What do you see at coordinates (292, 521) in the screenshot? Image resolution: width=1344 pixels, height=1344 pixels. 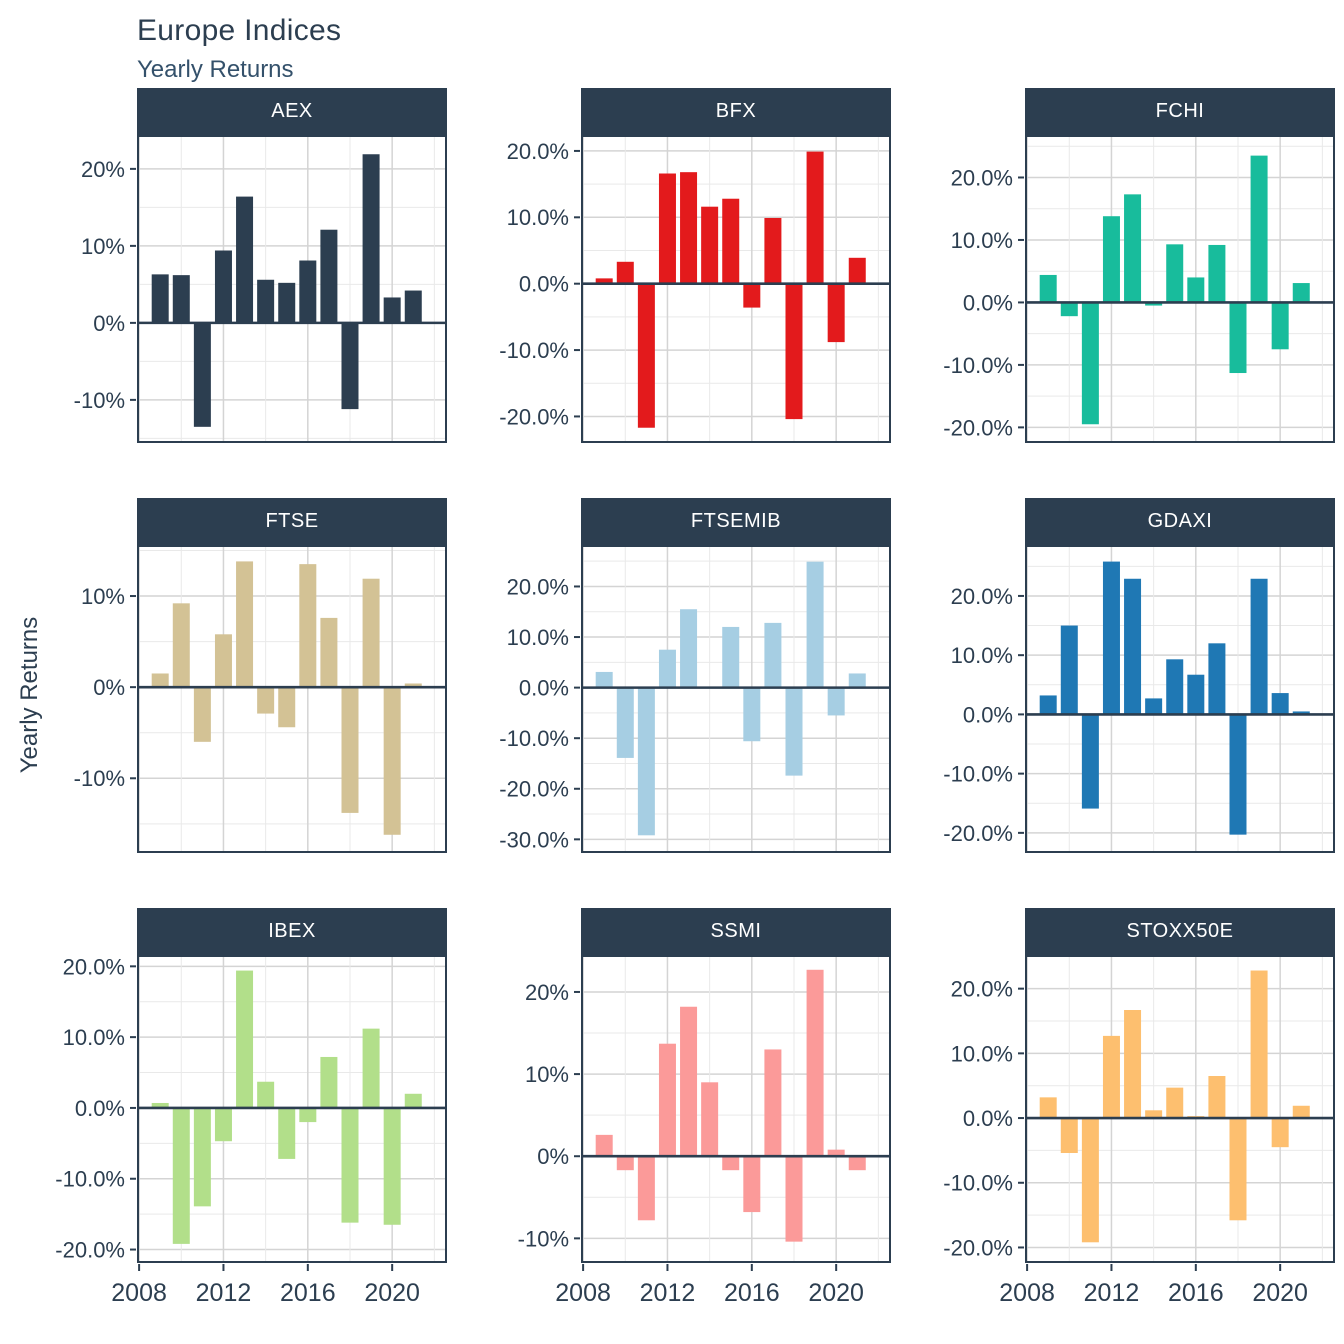 I see `facet-header-FTSE: FTSE` at bounding box center [292, 521].